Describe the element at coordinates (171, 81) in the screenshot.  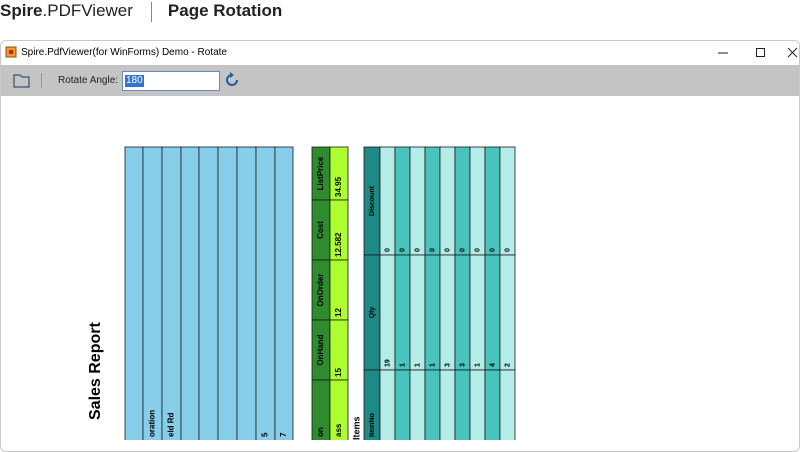
I see `rotate-combobox: 180` at that location.